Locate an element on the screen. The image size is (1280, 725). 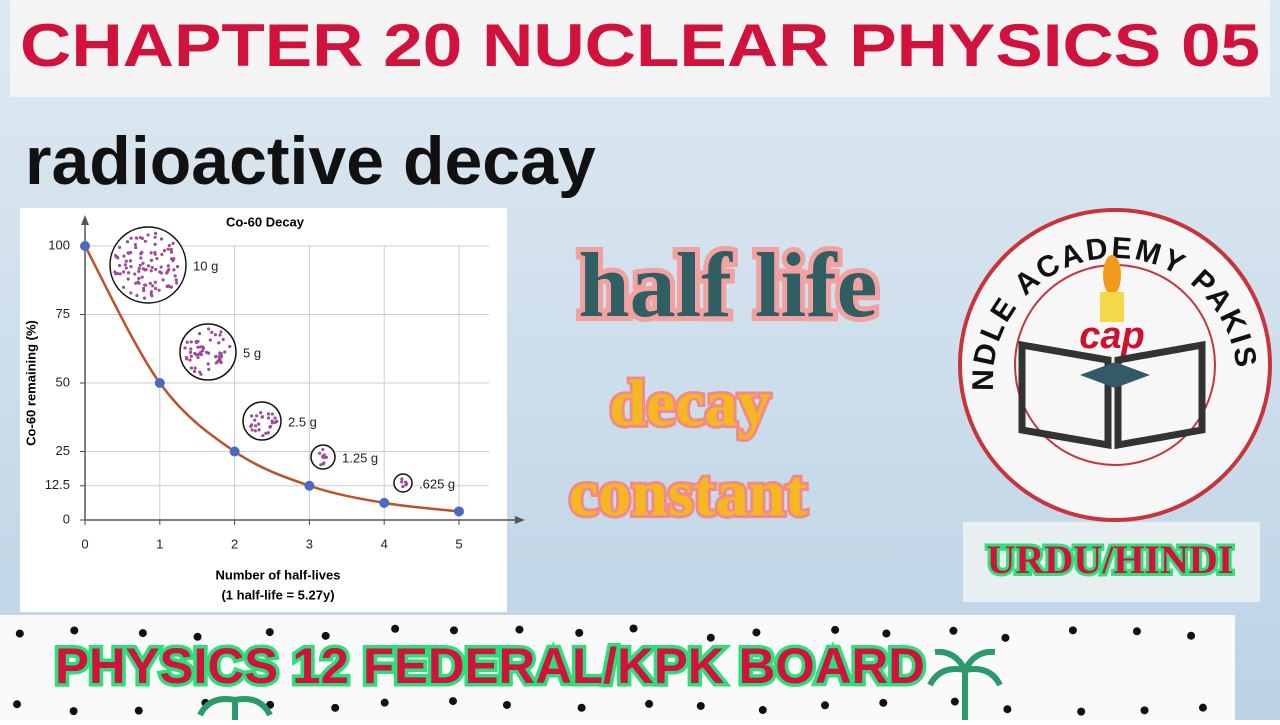
topic: radioactive decay is located at coordinates (310, 161).